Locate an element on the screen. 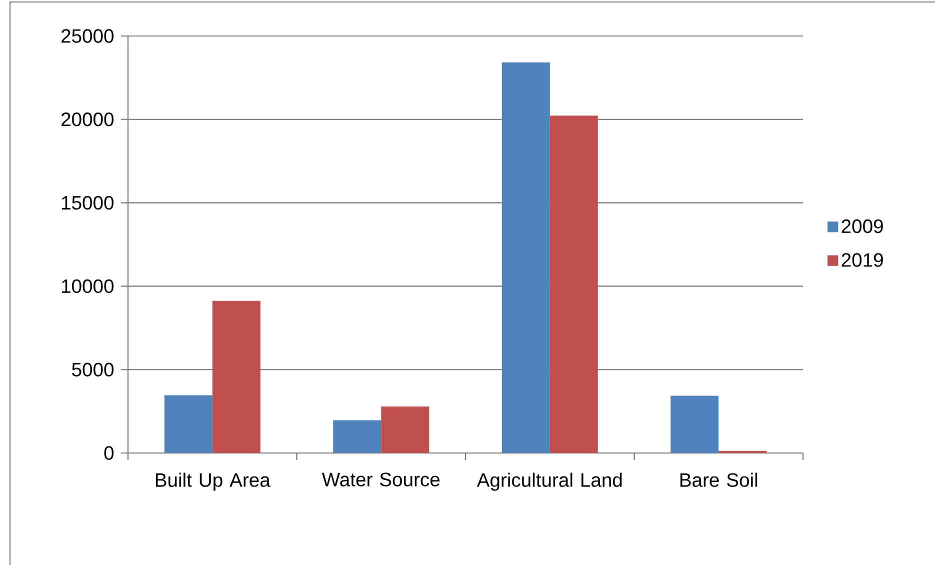 This screenshot has height=565, width=935. y-tick-label: 15000 is located at coordinates (88, 203).